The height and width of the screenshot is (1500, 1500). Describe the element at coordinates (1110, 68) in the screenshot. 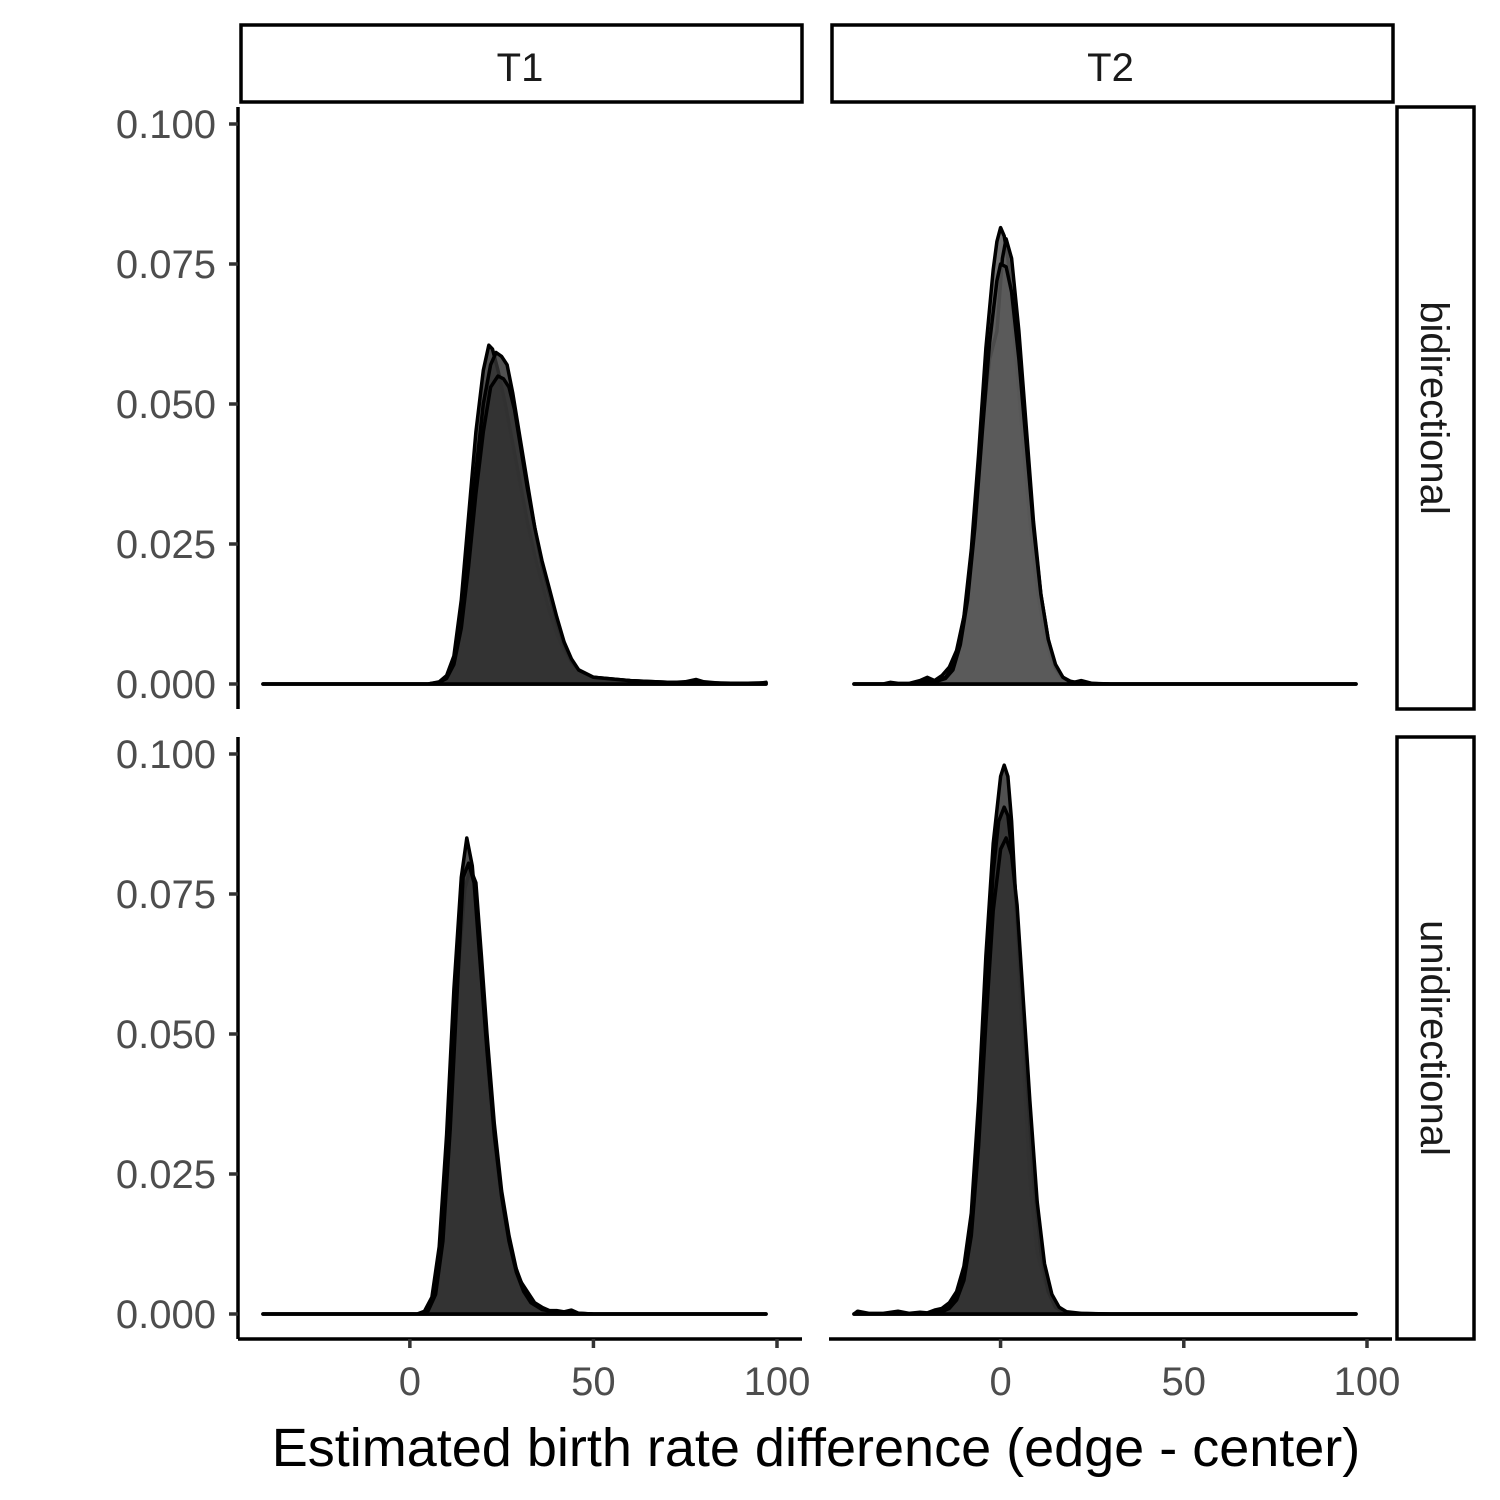

I see `column-strip-label: T2` at that location.